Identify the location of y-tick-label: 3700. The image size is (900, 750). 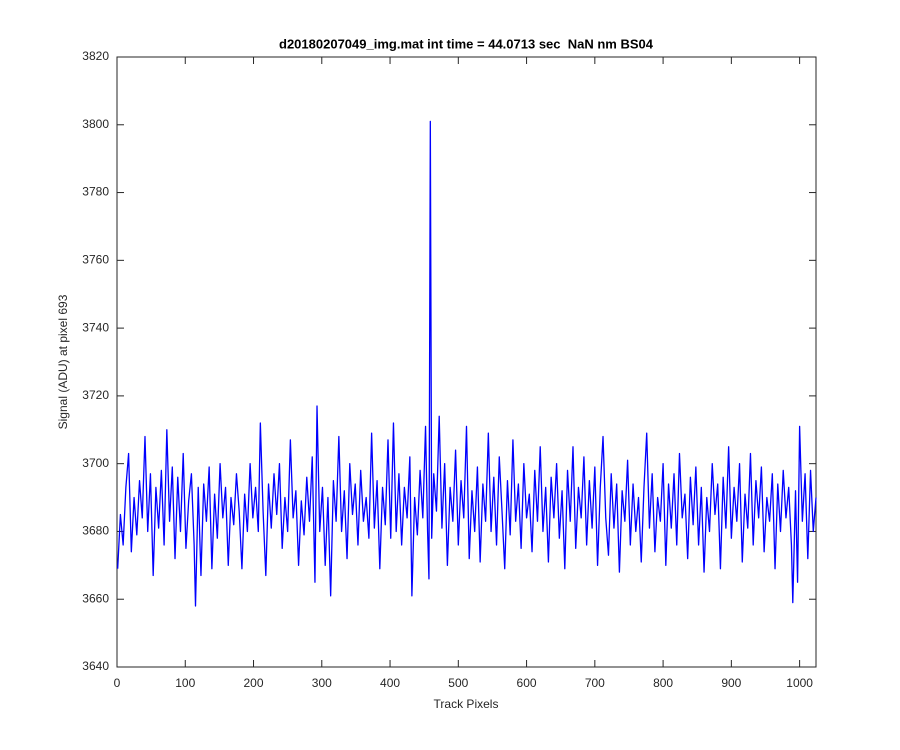
(95, 463).